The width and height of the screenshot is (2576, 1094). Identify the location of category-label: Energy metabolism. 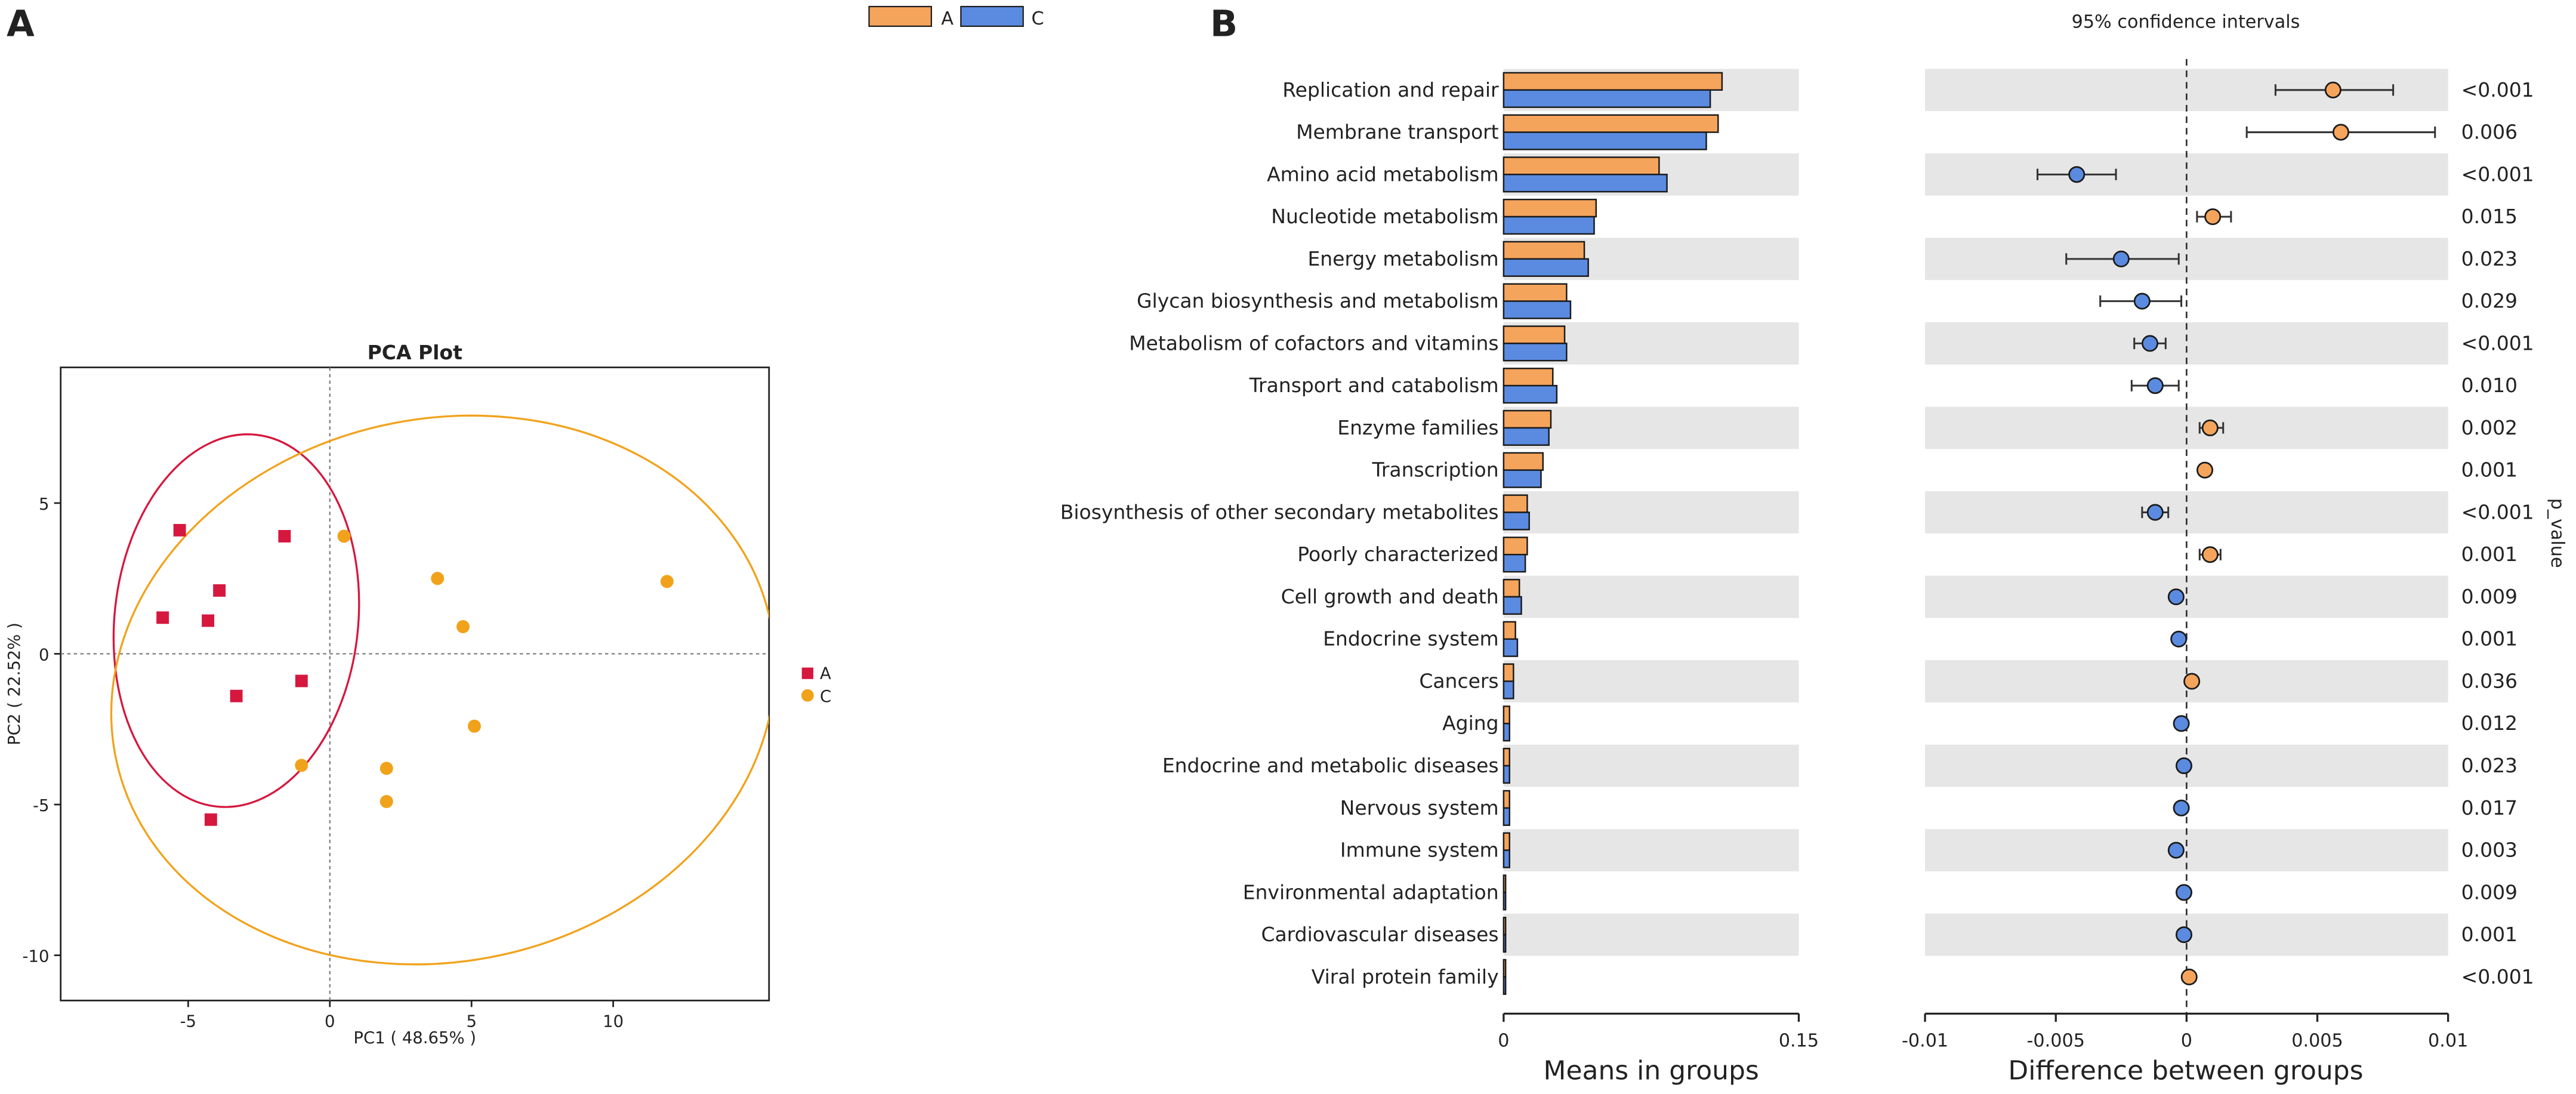
(1403, 259).